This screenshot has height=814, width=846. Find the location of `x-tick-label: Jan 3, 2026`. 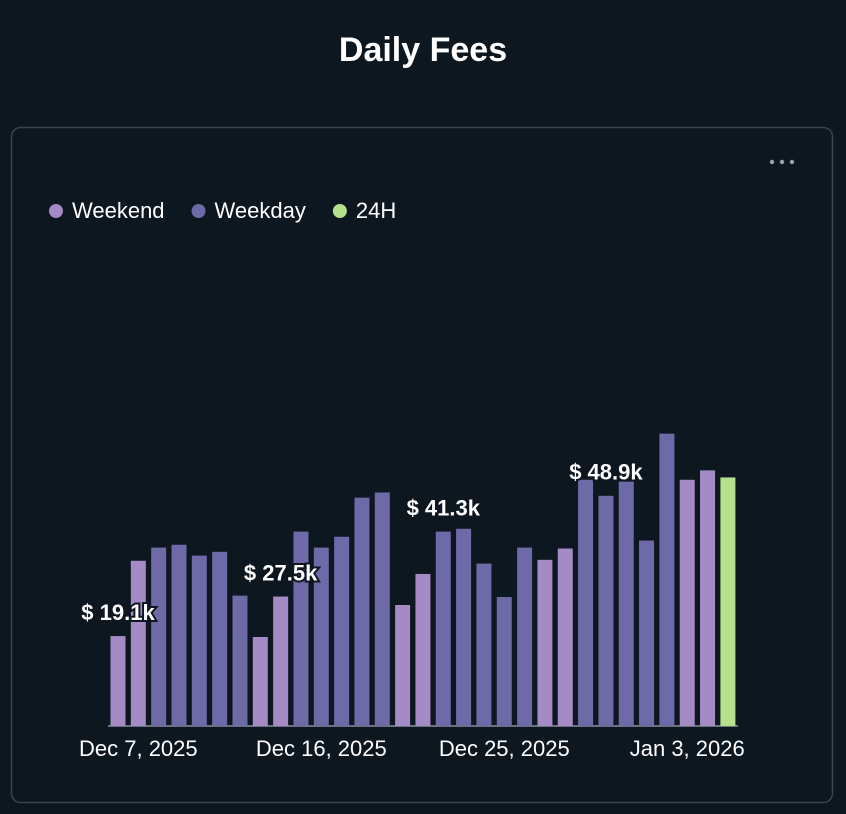

x-tick-label: Jan 3, 2026 is located at coordinates (687, 748).